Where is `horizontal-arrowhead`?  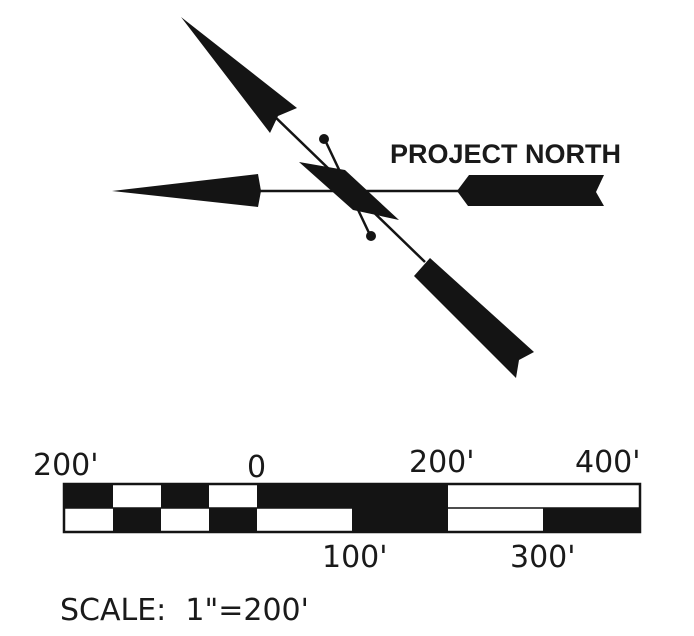
horizontal-arrowhead is located at coordinates (186, 190).